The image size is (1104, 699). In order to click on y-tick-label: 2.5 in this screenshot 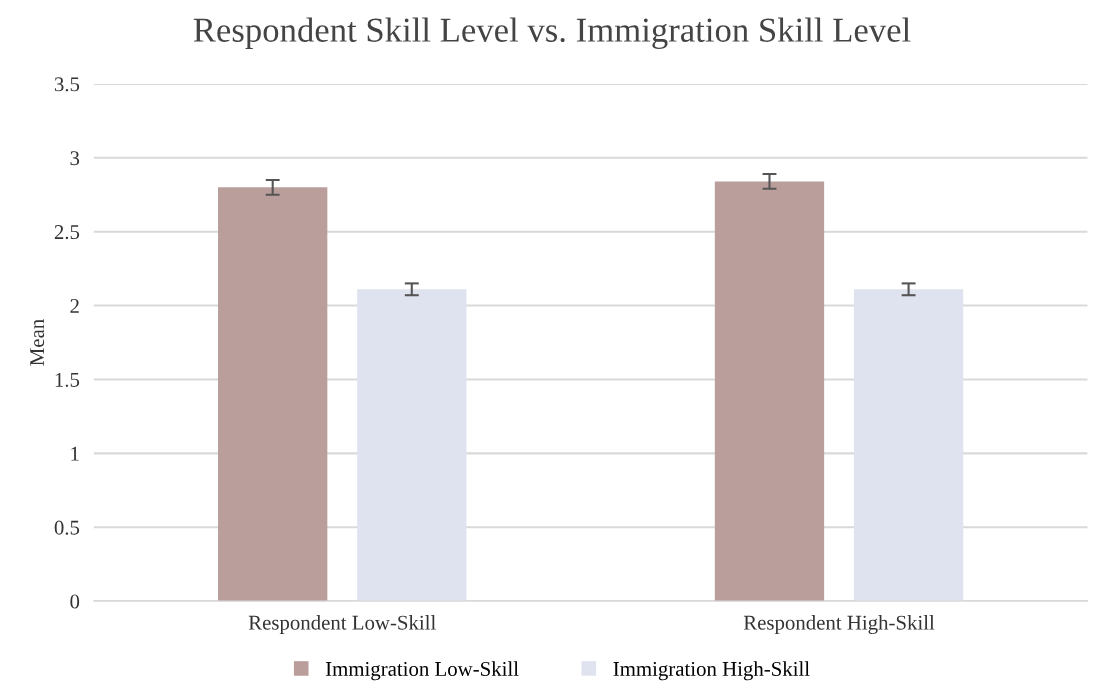, I will do `click(67, 232)`.